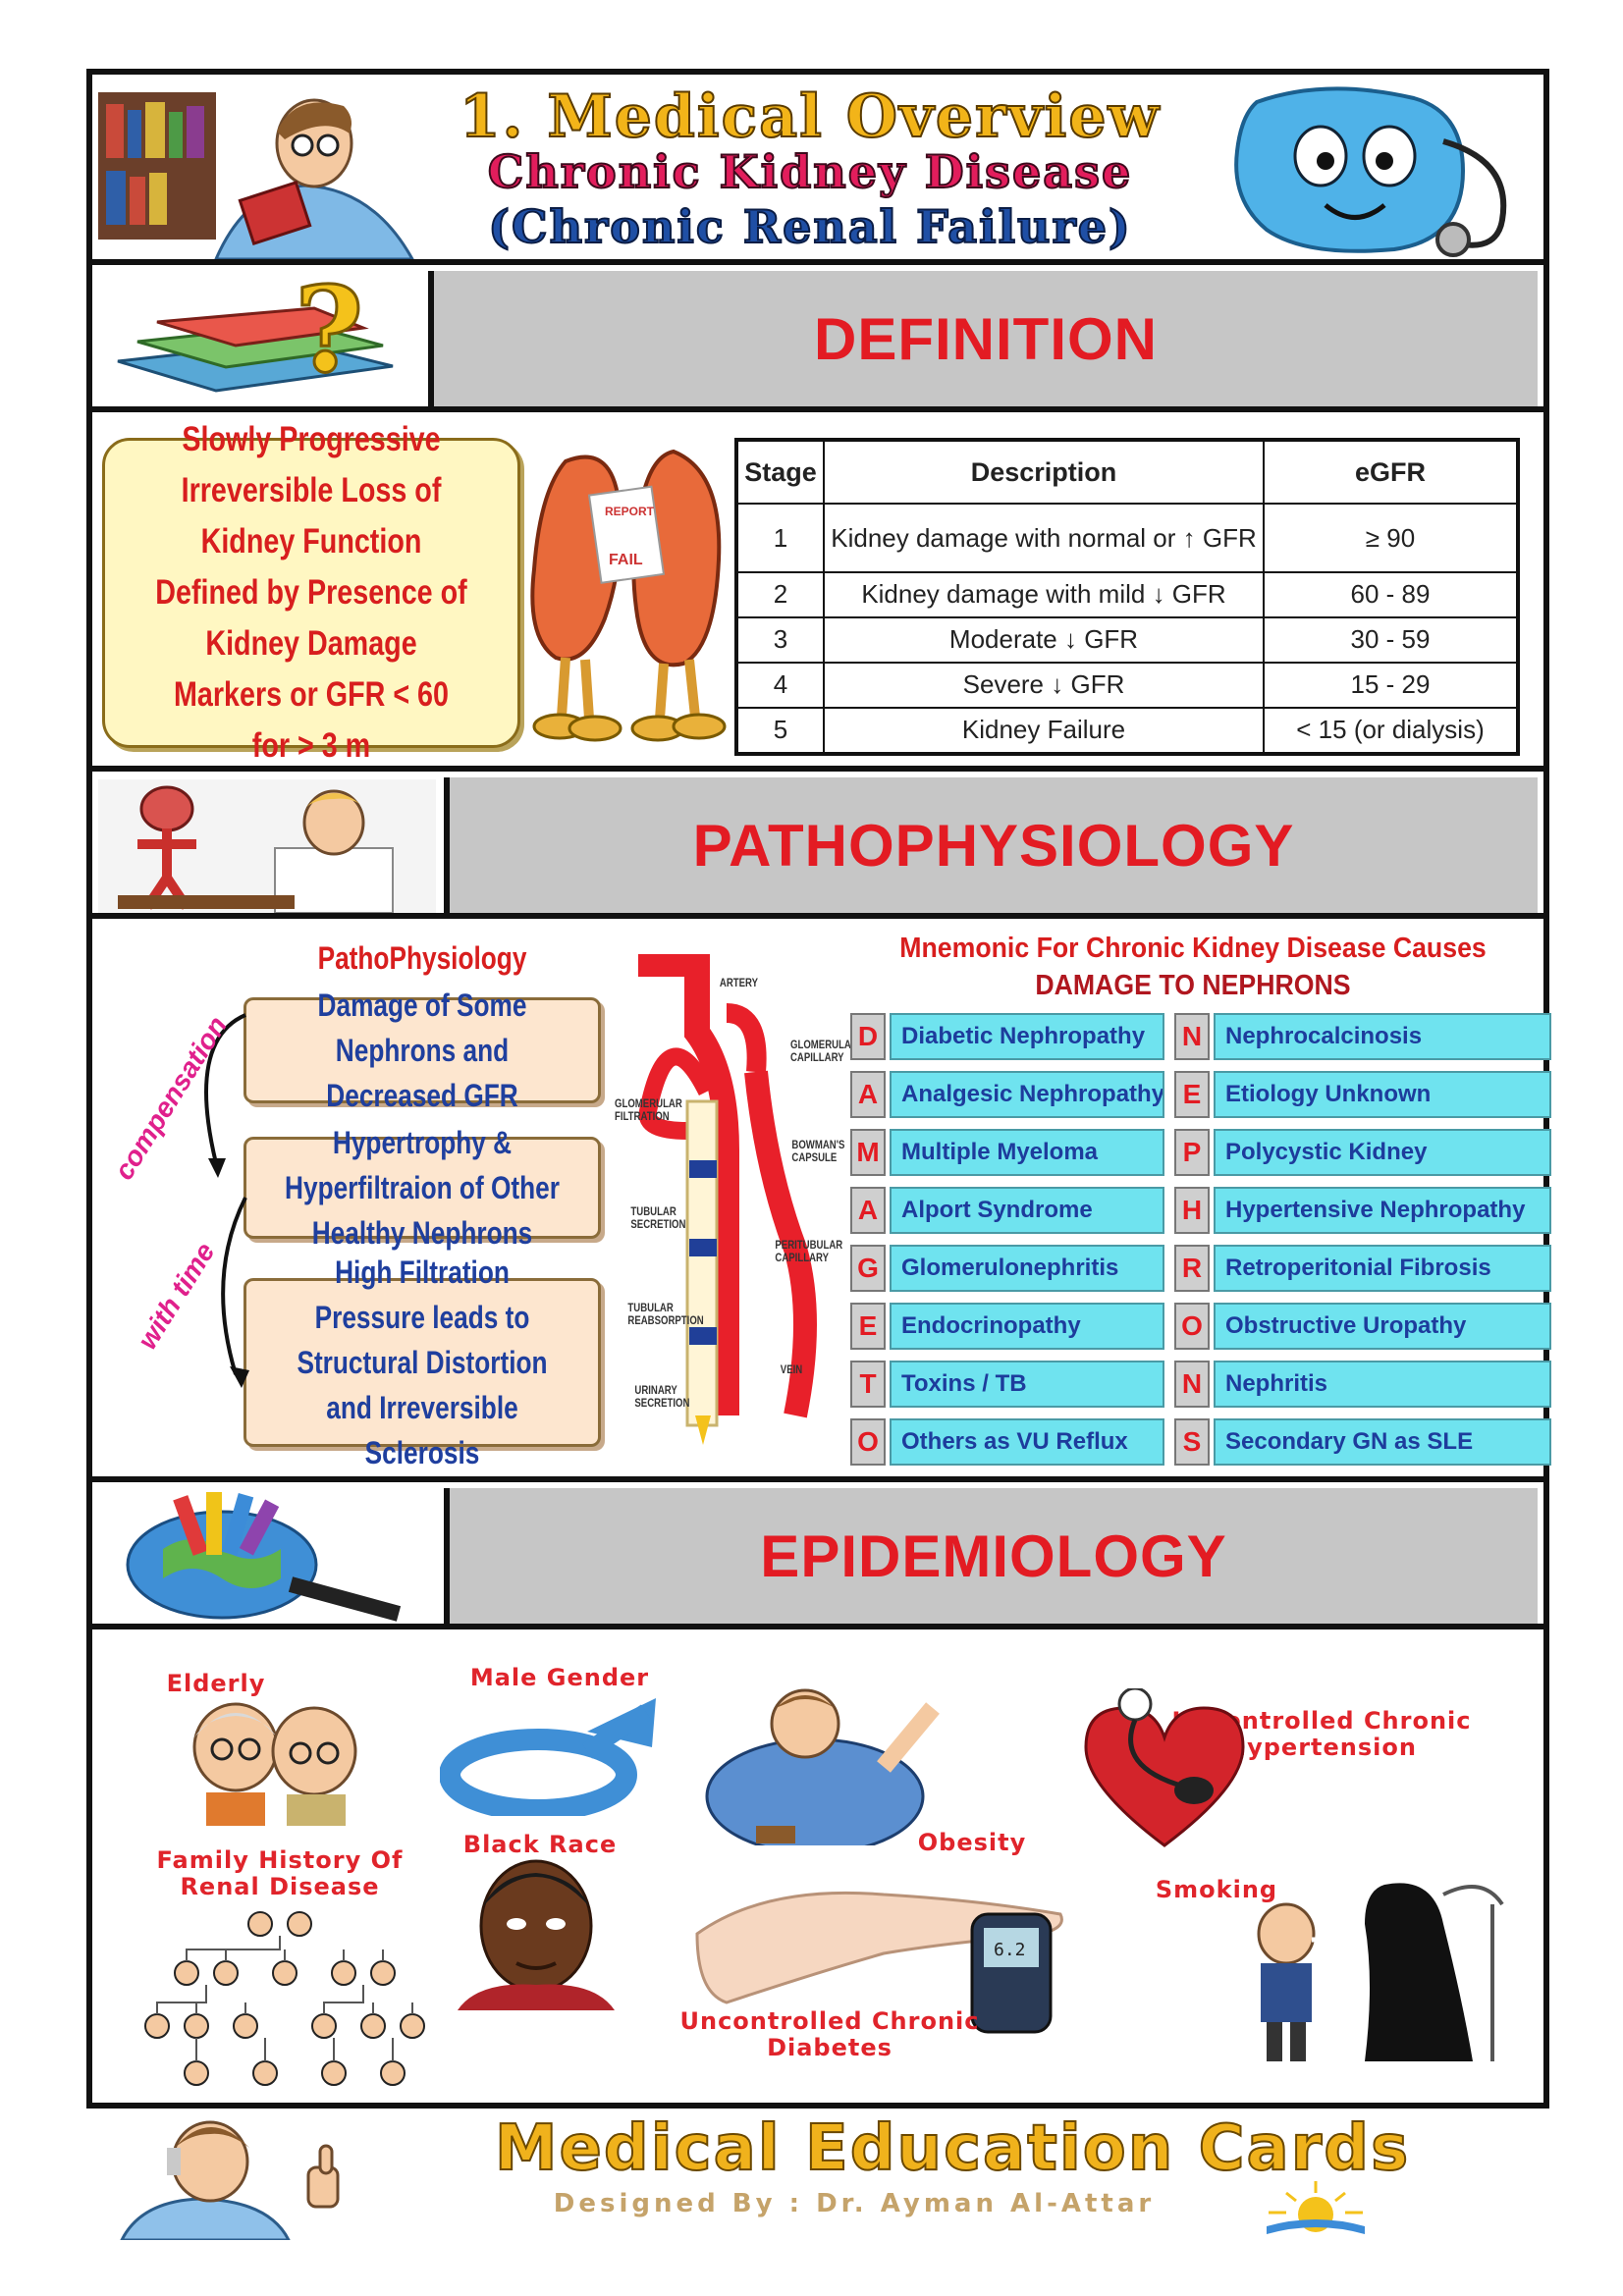  I want to click on epidemiology-heading: EPIDEMIOLOGY, so click(993, 1556).